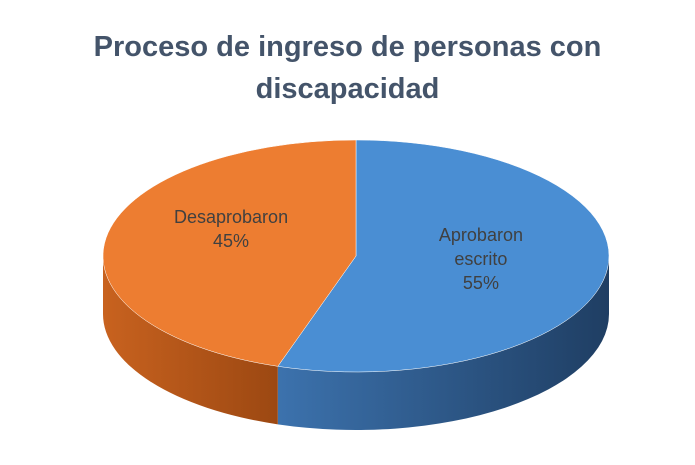 This screenshot has height=465, width=695. I want to click on slice-value: 55%, so click(480, 283).